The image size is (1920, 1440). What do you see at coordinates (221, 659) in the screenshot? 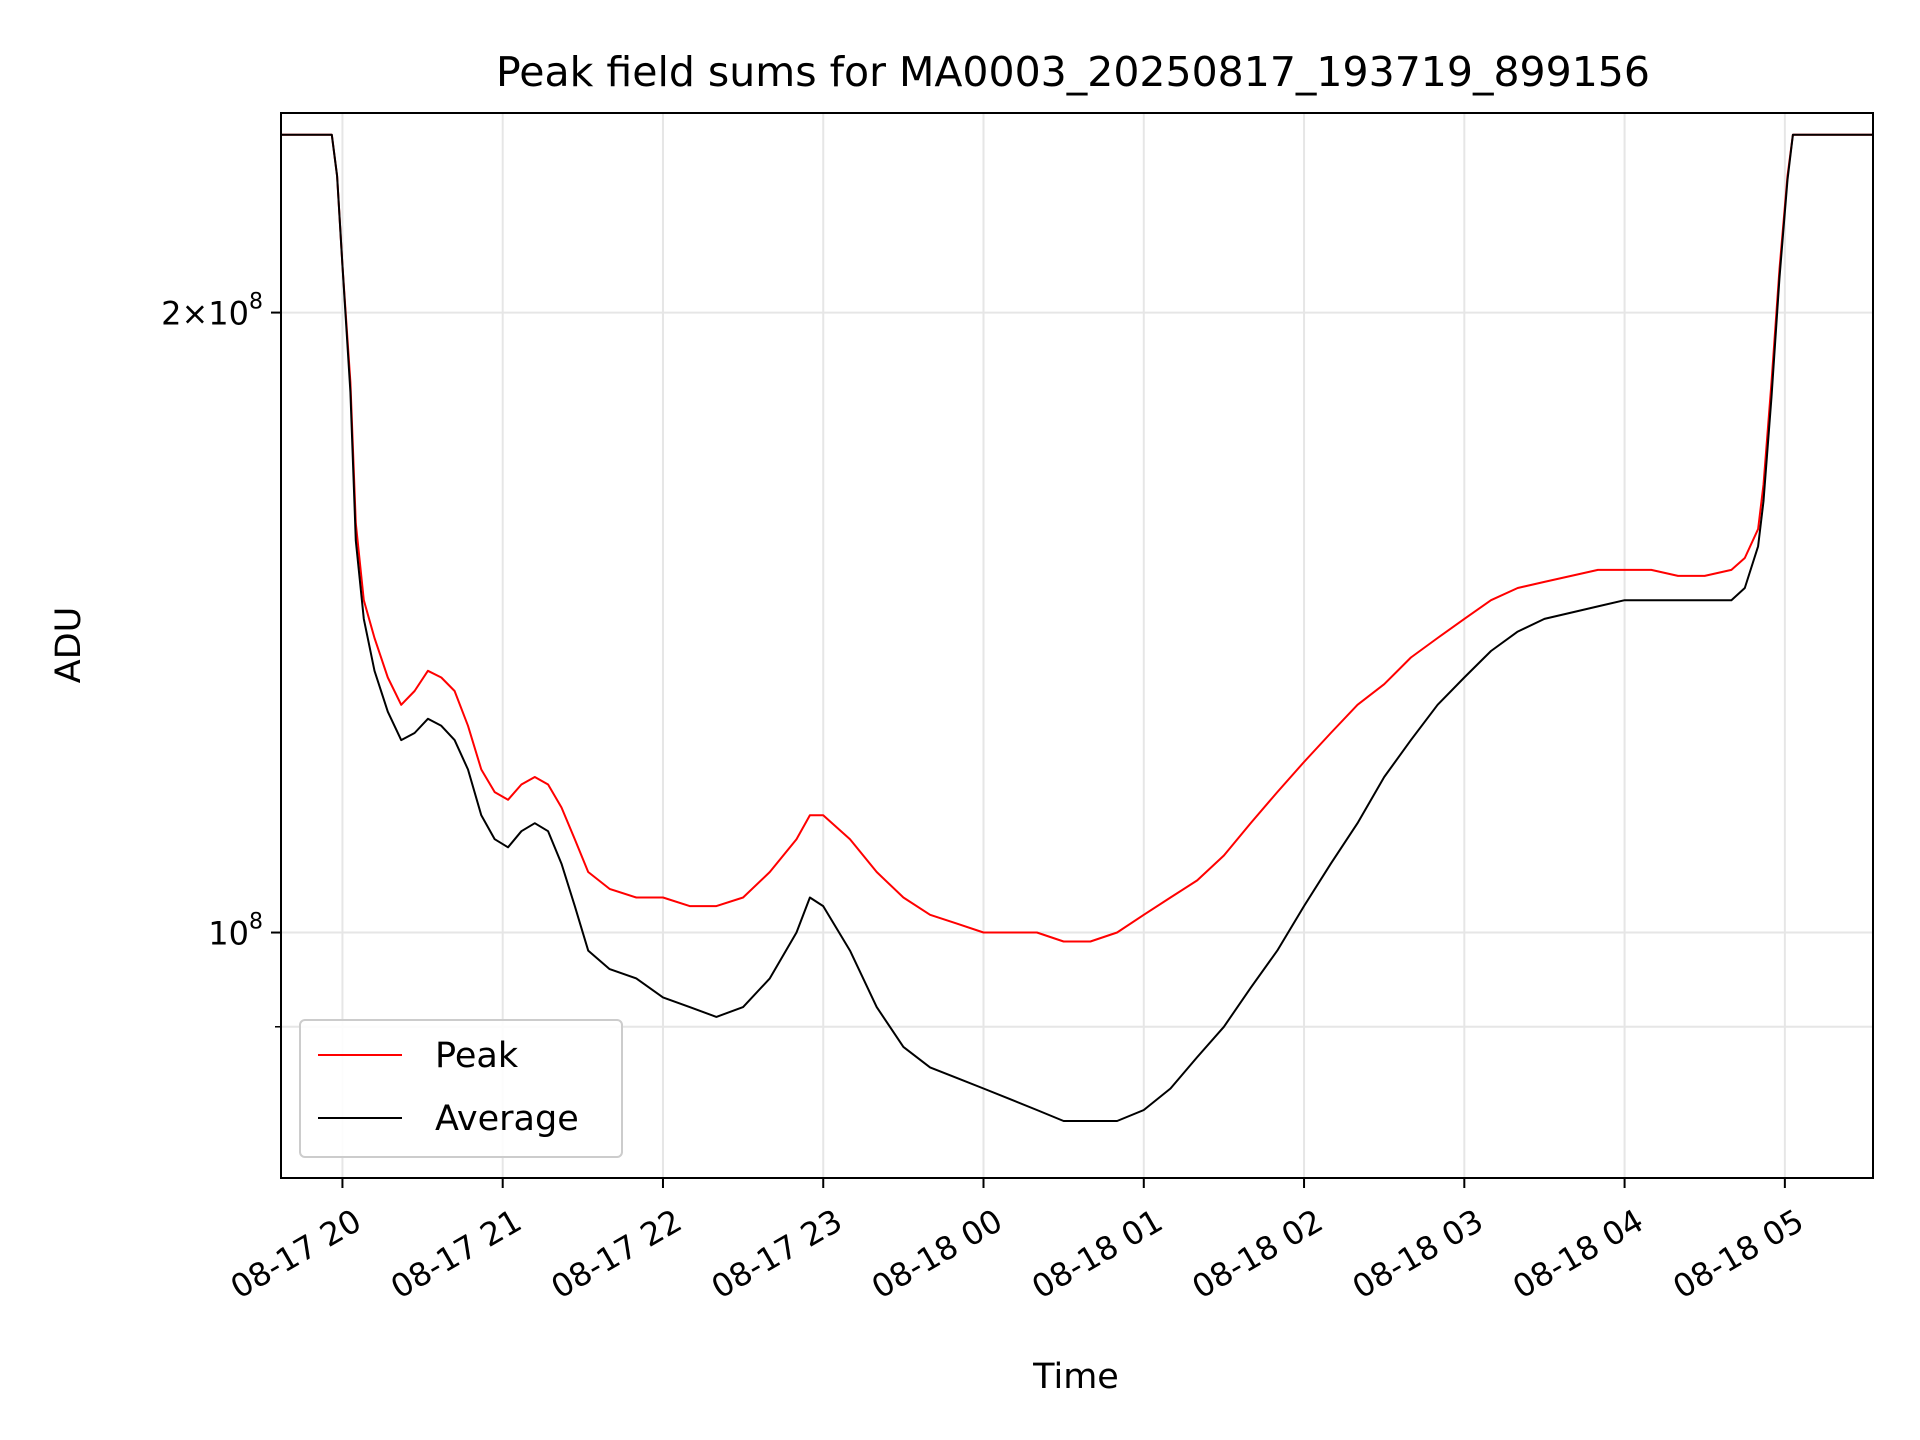
I see `y-axis: 2×108 108` at bounding box center [221, 659].